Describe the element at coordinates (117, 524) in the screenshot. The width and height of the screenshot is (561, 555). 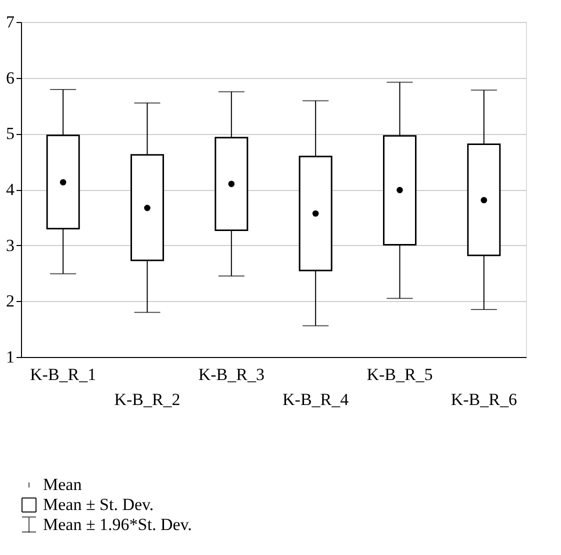
I see `text: Mean ± 1.96*St. Dev.` at that location.